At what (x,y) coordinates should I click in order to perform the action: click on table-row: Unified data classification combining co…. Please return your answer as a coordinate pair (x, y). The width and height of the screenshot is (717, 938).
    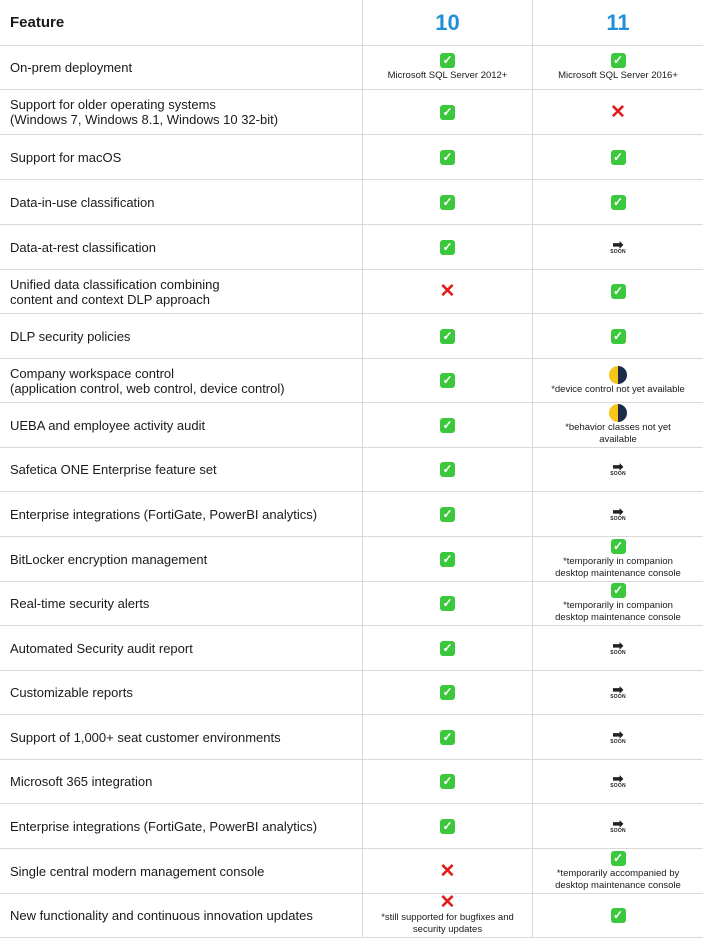
    Looking at the image, I should click on (351, 292).